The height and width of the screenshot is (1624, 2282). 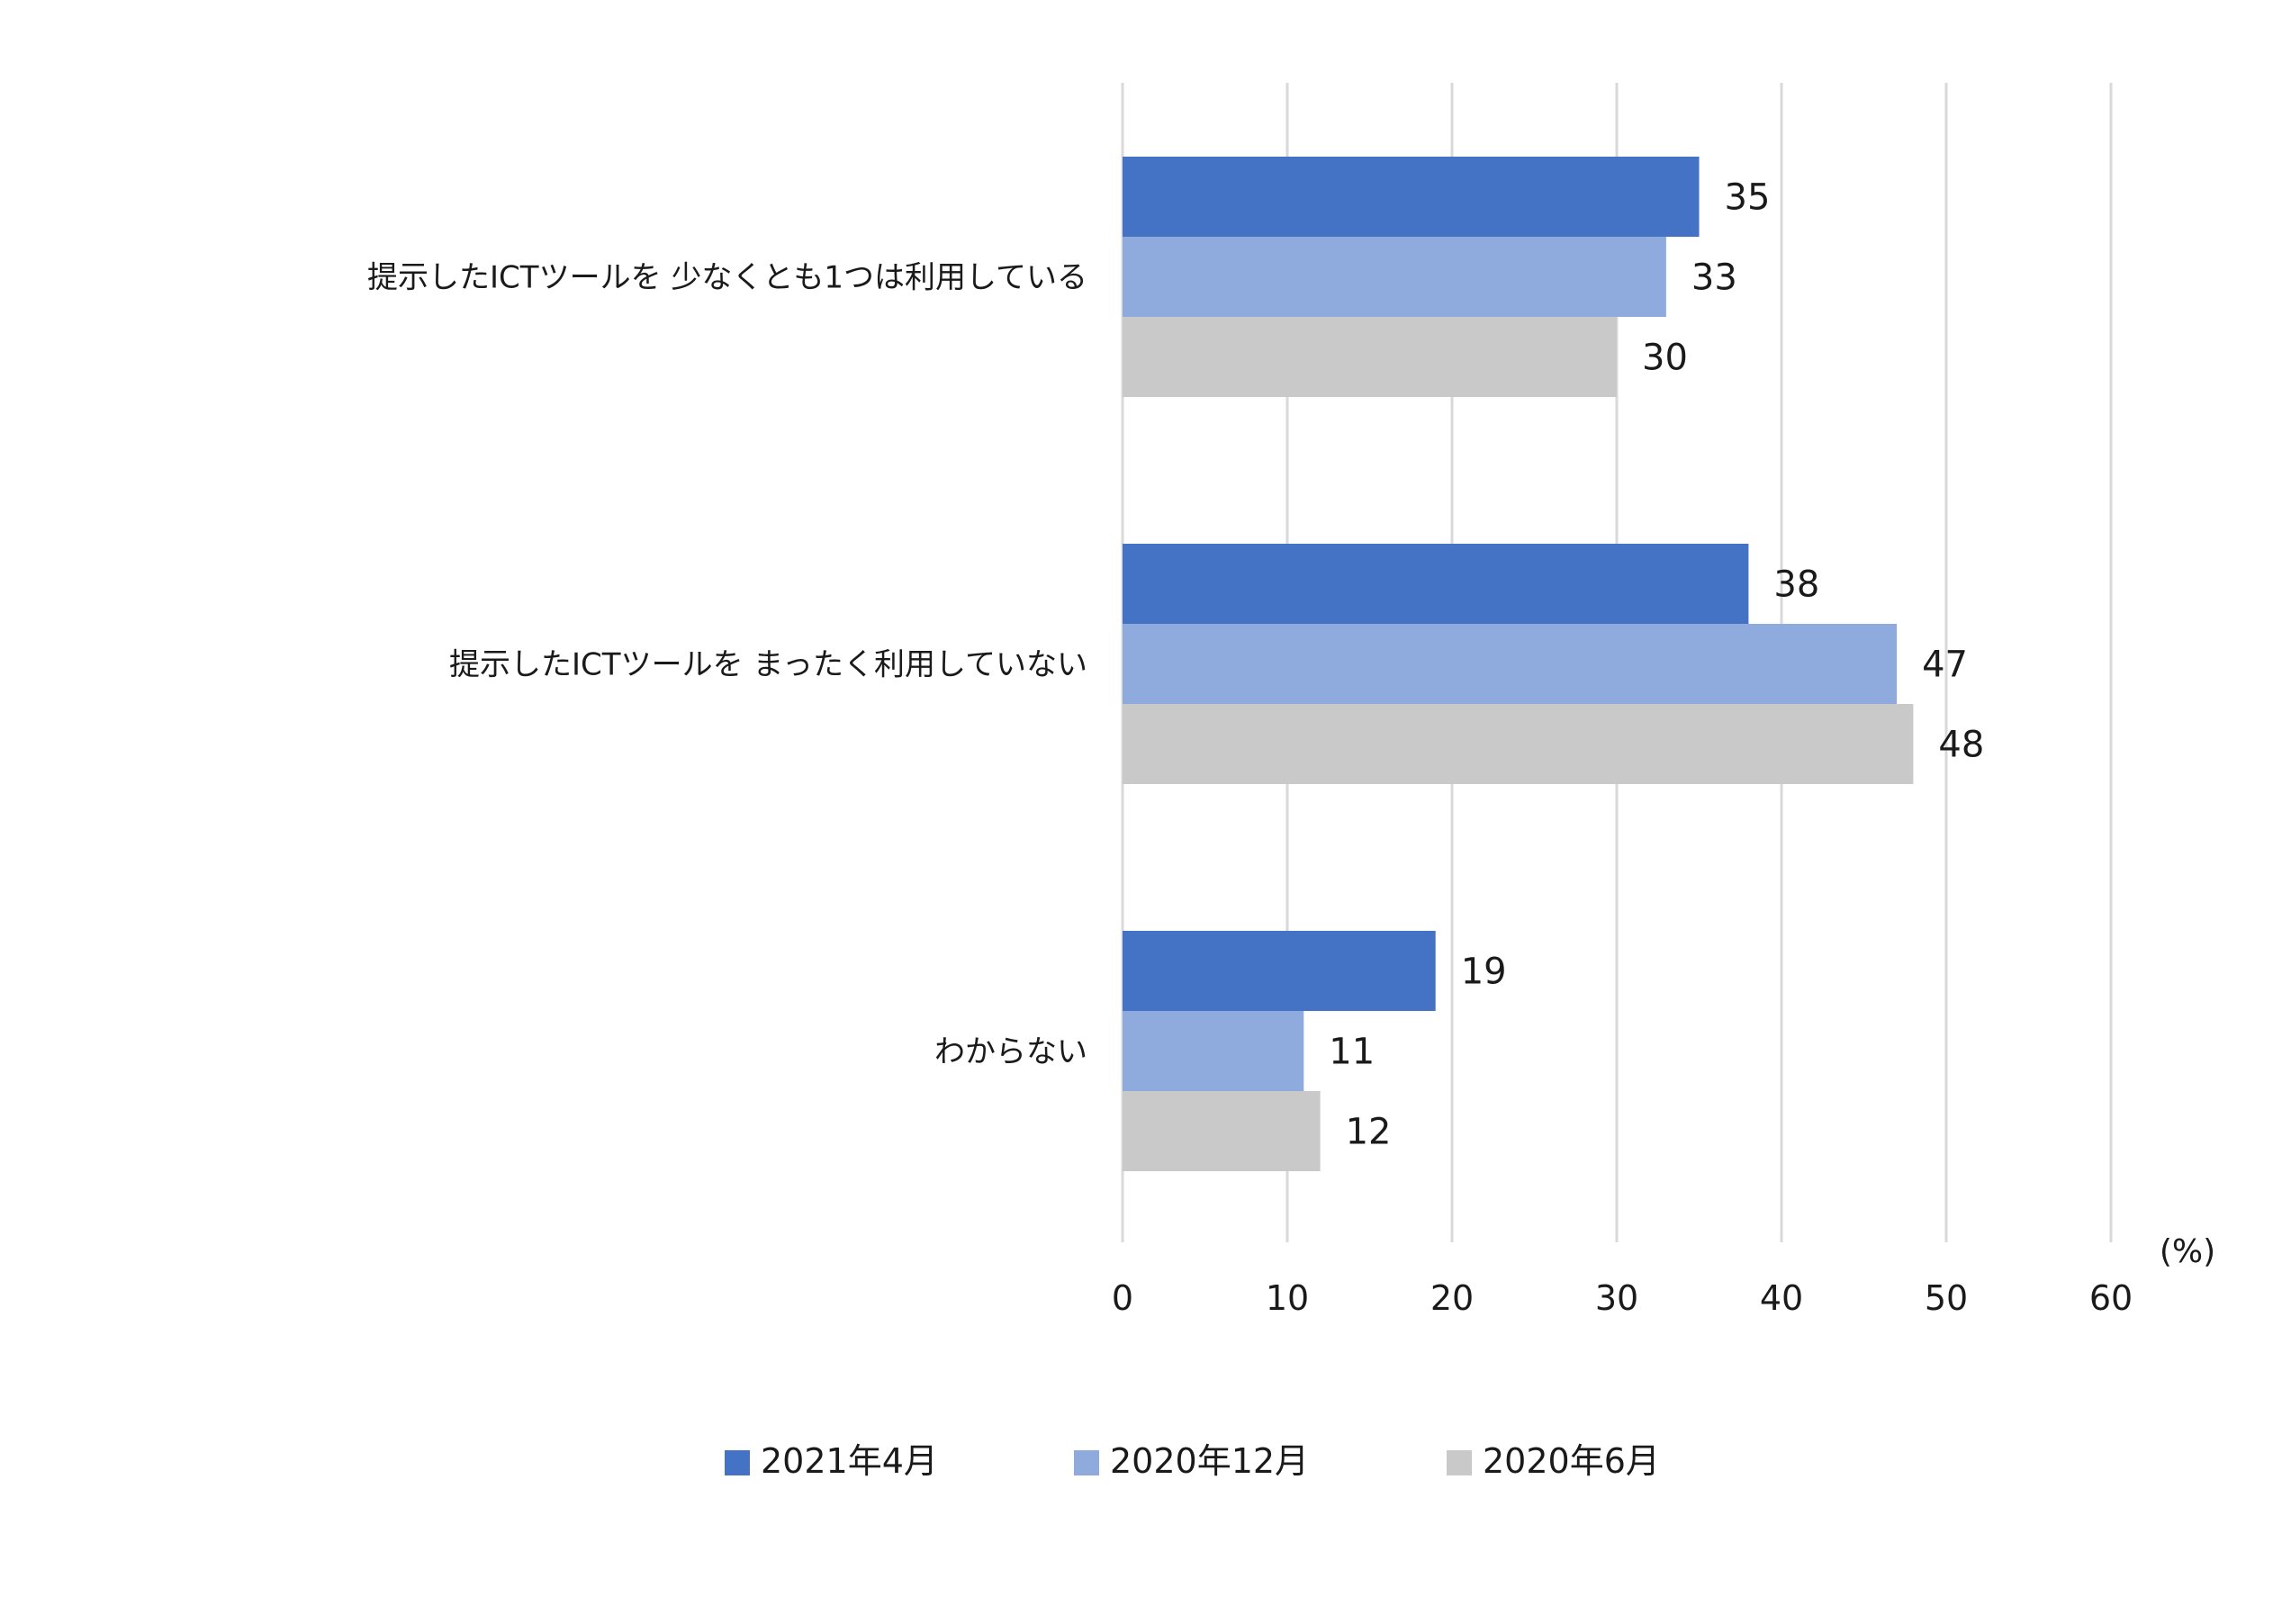 What do you see at coordinates (1665, 358) in the screenshot?
I see `data-label-series3-category1: 30` at bounding box center [1665, 358].